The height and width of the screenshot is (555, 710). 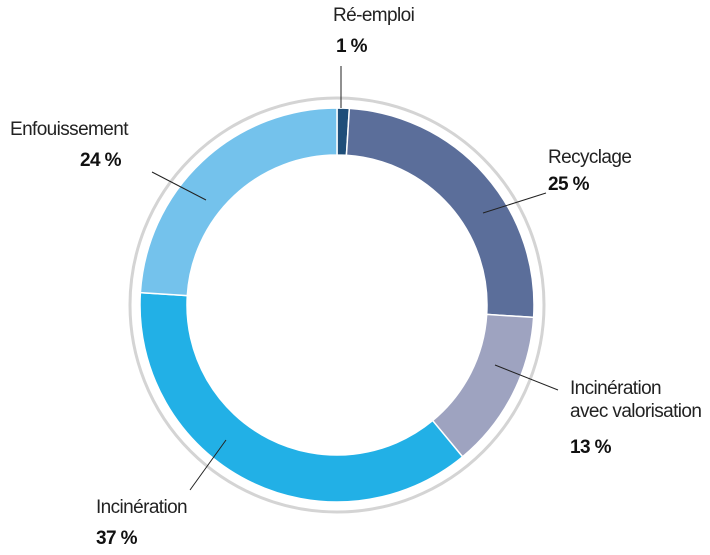 What do you see at coordinates (352, 46) in the screenshot?
I see `value-label: 1 %` at bounding box center [352, 46].